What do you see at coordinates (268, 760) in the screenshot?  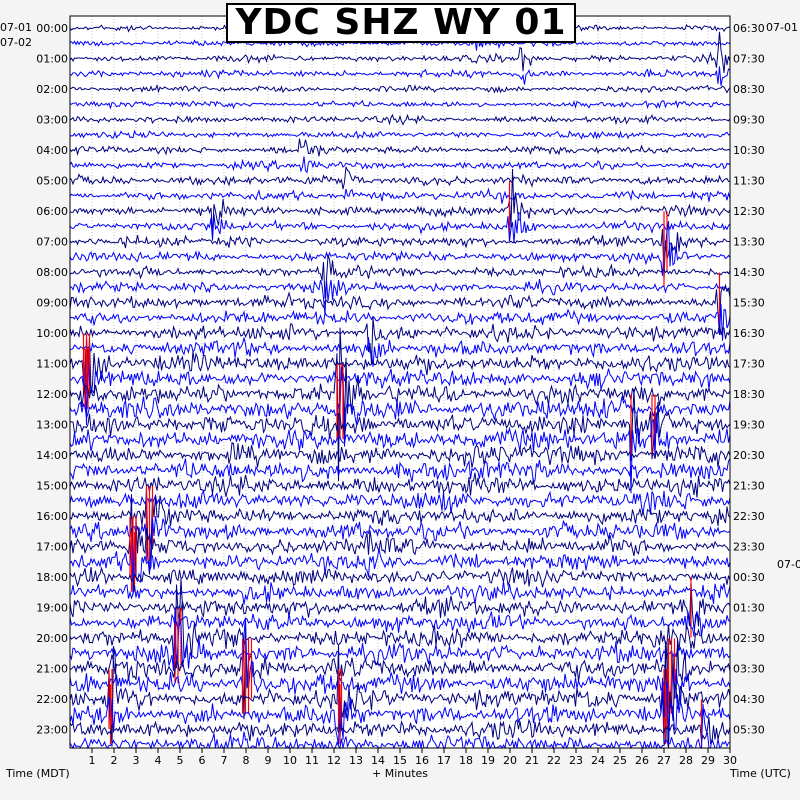 I see `x-tick-label: 9` at bounding box center [268, 760].